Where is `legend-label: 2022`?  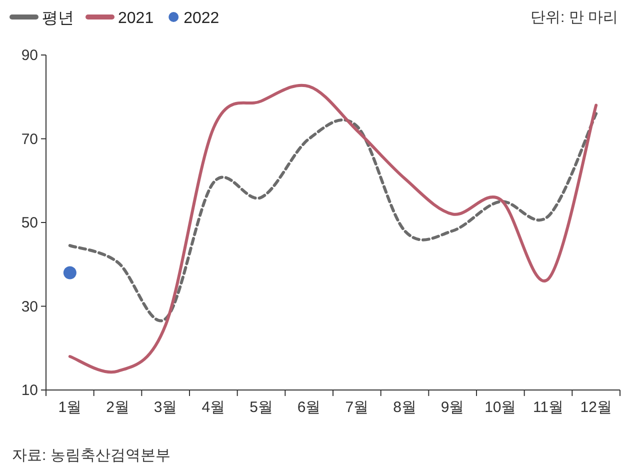
legend-label: 2022 is located at coordinates (202, 18).